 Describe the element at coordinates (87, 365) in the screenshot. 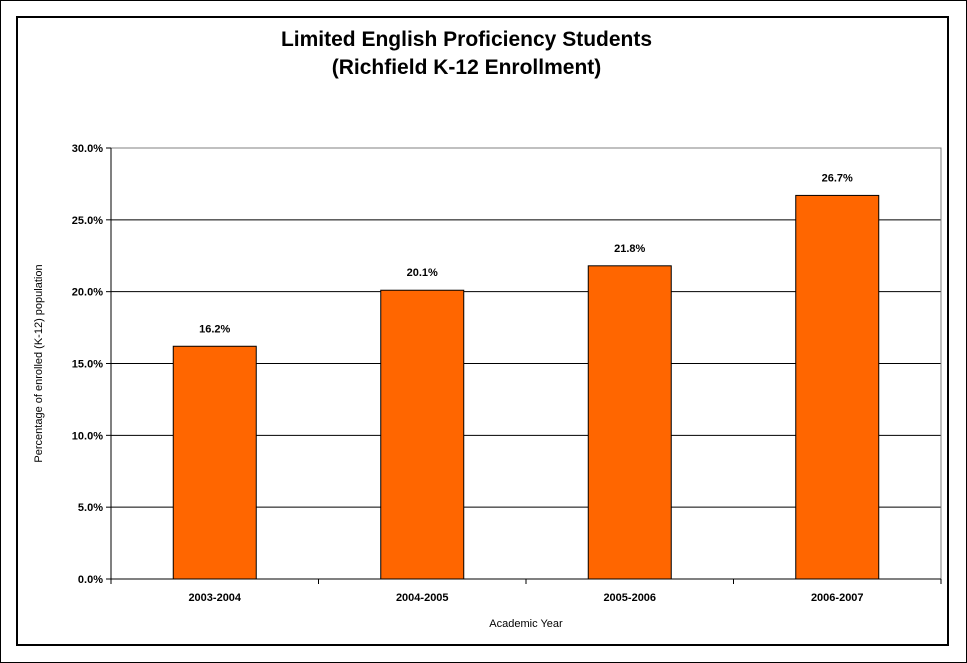

I see `y-tick-label: 15.0%` at that location.